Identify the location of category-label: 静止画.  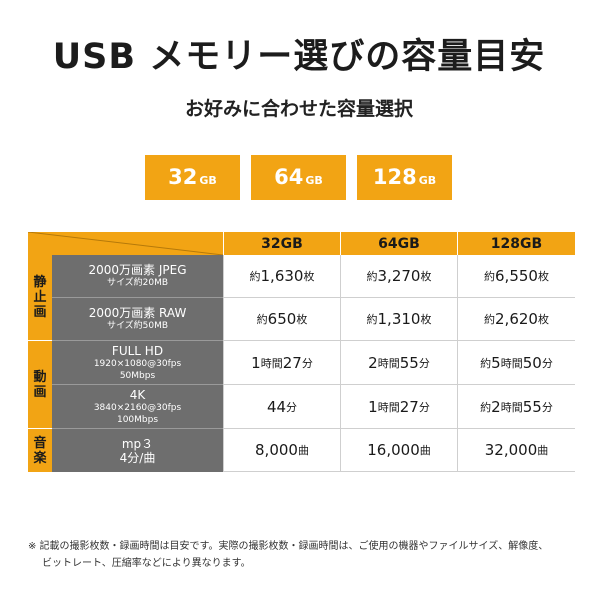
(40, 297).